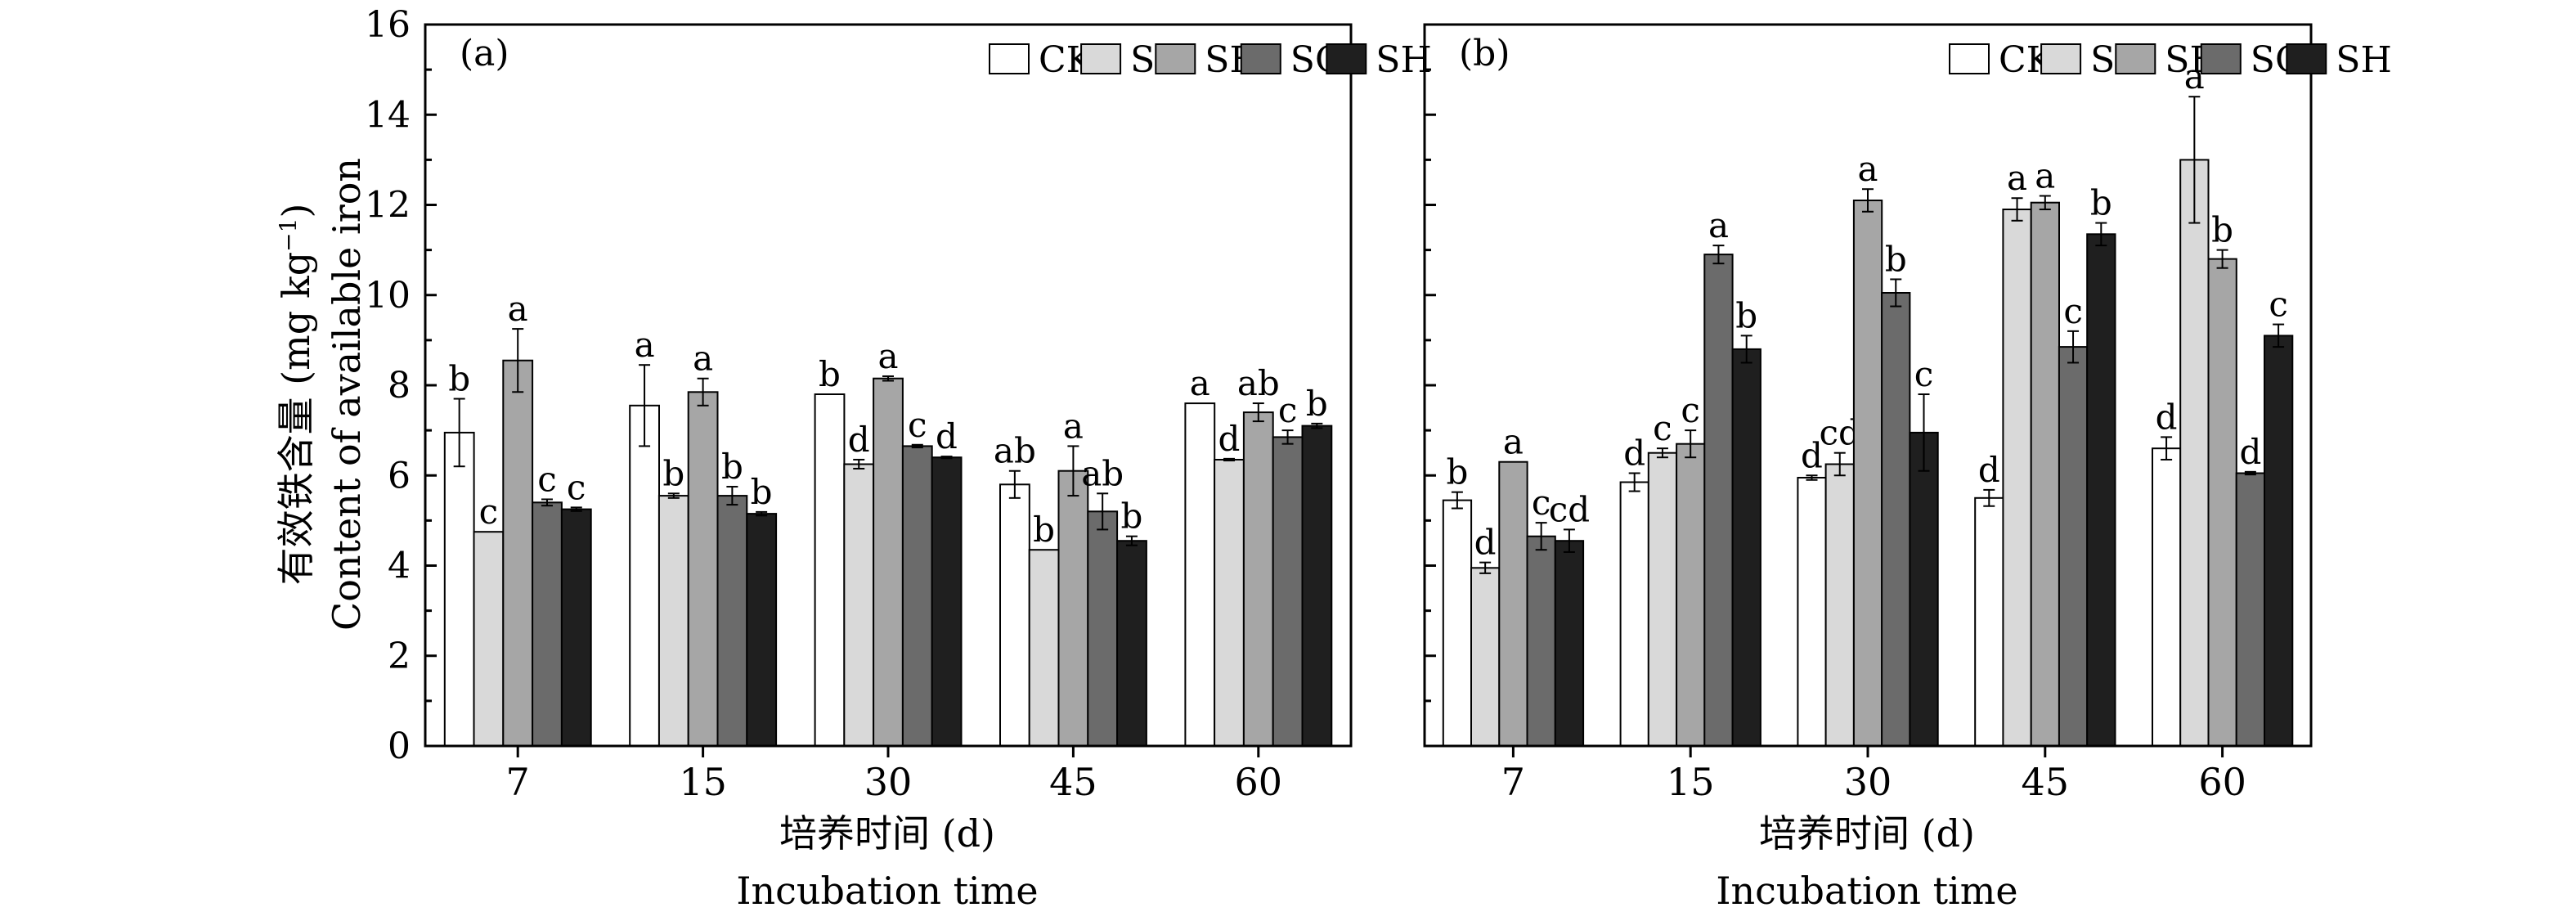  What do you see at coordinates (388, 115) in the screenshot?
I see `y-tick-label-14: 14` at bounding box center [388, 115].